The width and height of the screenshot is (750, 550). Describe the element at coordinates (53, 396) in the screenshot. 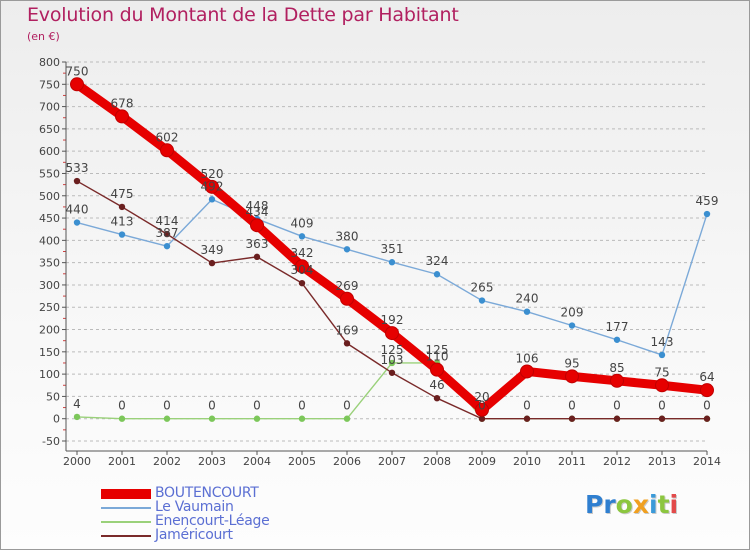

I see `y-tick-label: 50` at that location.